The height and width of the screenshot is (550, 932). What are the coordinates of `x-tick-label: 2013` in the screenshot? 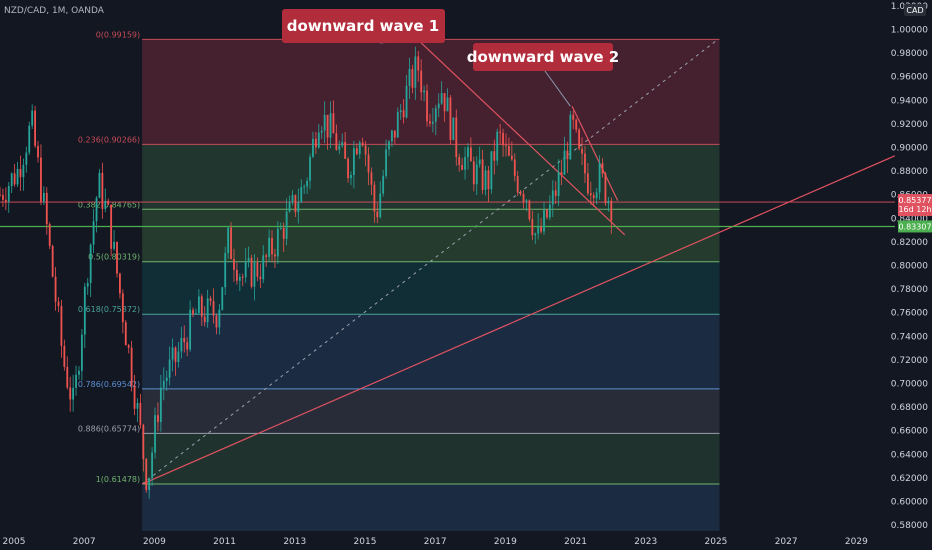 It's located at (294, 542).